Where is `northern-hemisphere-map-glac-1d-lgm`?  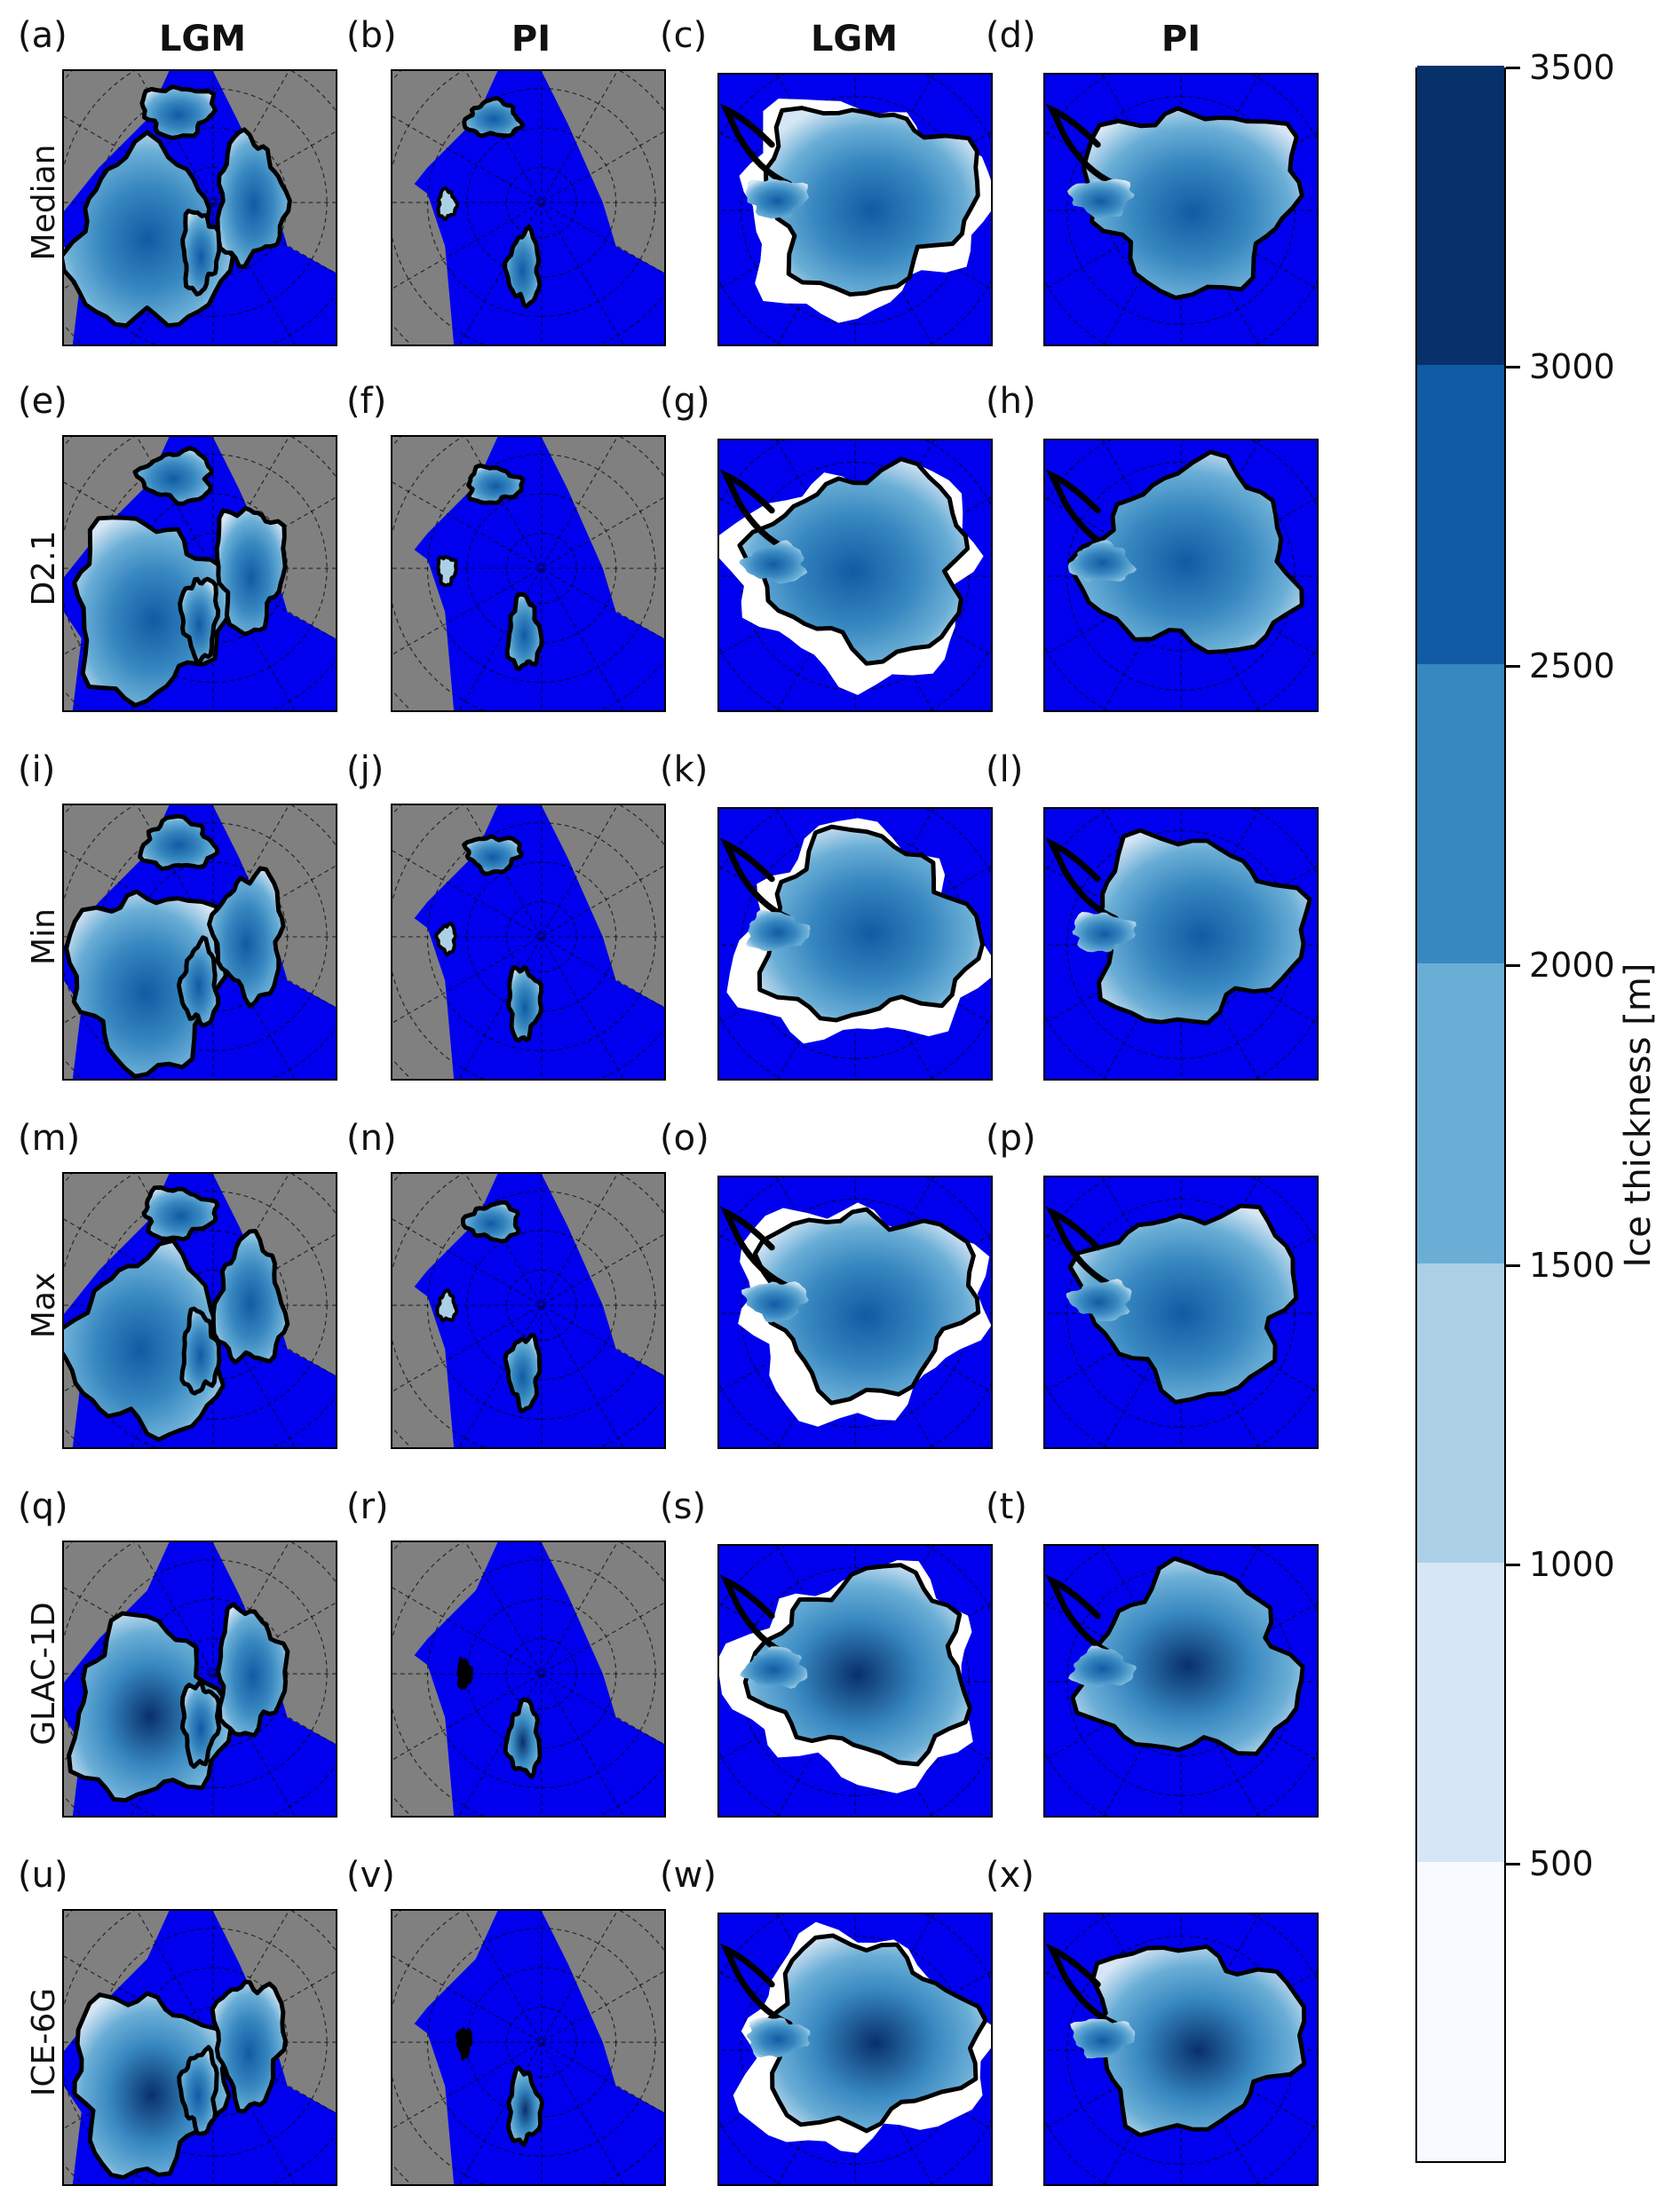
northern-hemisphere-map-glac-1d-lgm is located at coordinates (199, 1679).